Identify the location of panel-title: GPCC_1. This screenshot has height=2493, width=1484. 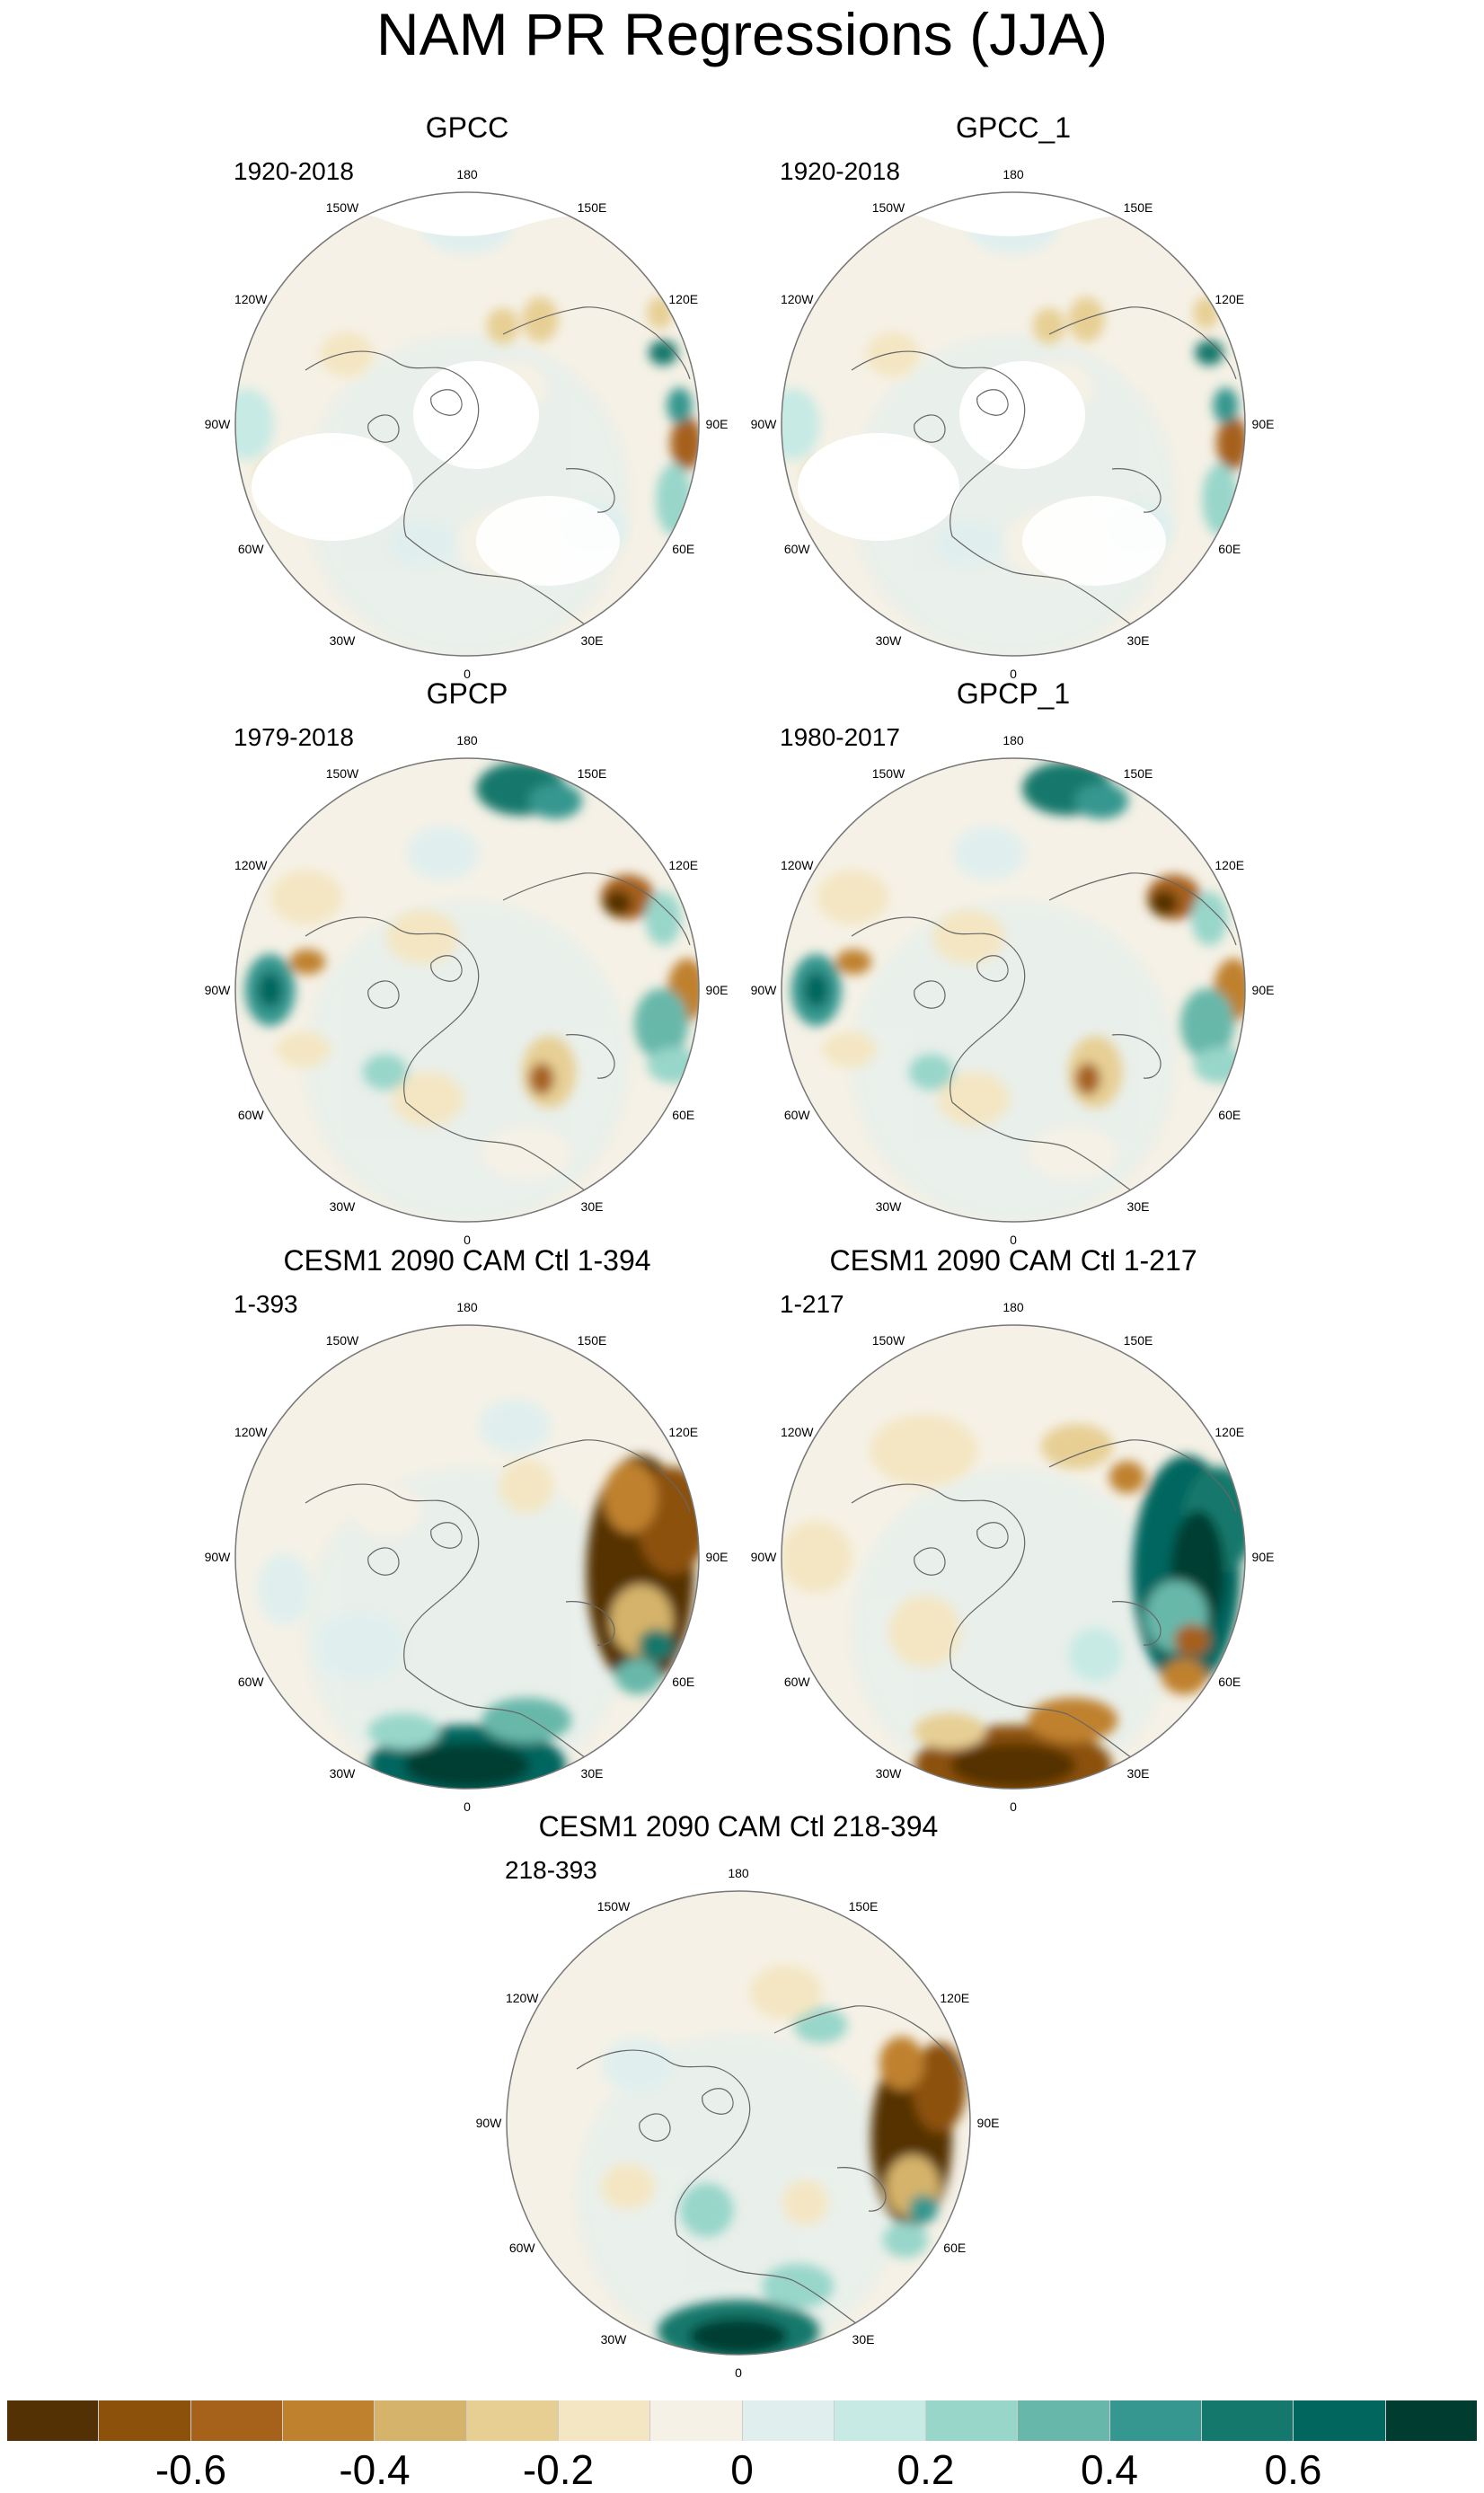
(1013, 127).